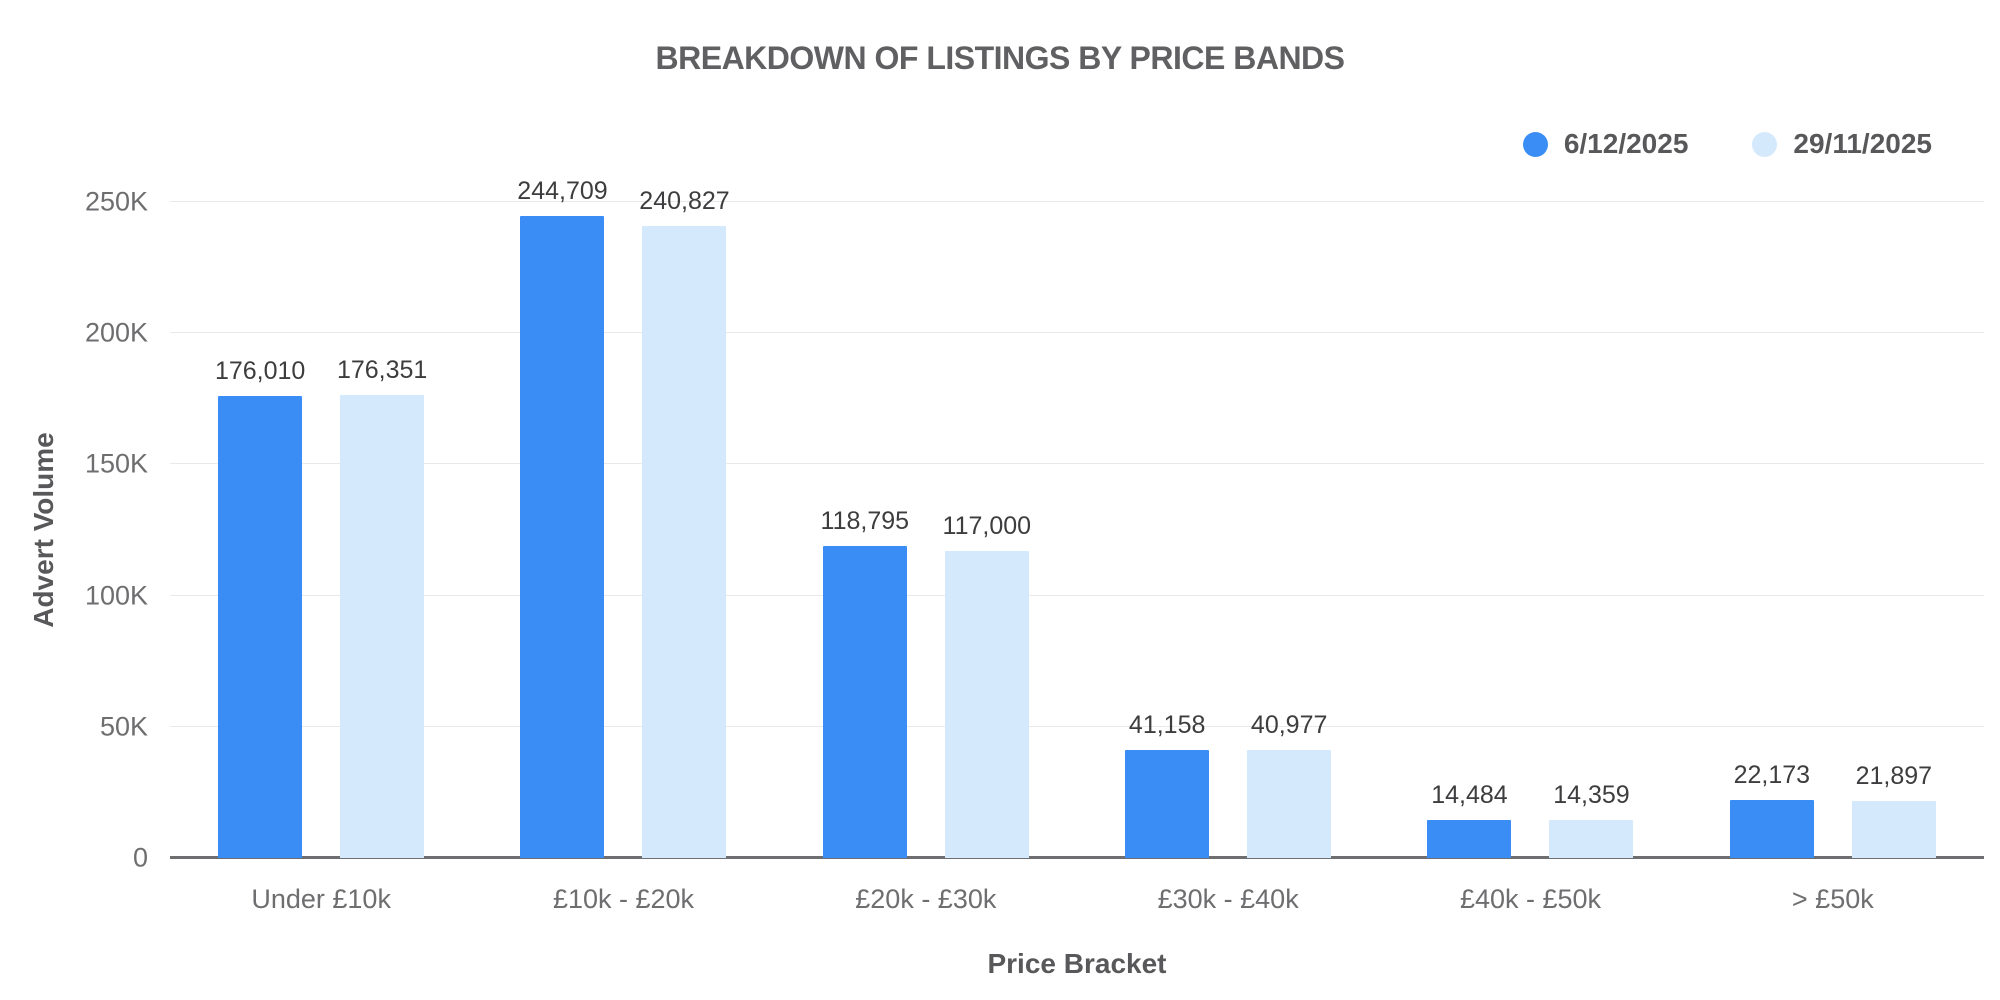  What do you see at coordinates (623, 545) in the screenshot?
I see `bar-group: 244,709 240,827 £10k - £20k` at bounding box center [623, 545].